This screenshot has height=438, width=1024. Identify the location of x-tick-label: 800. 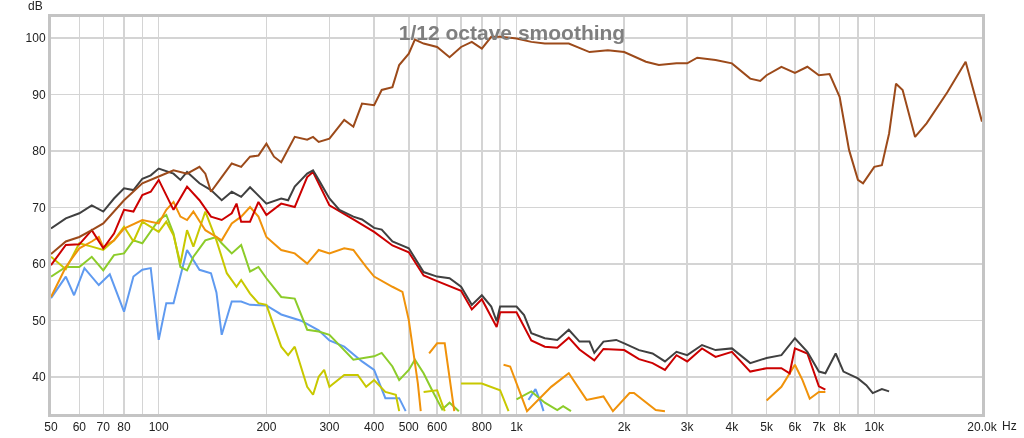
(482, 427).